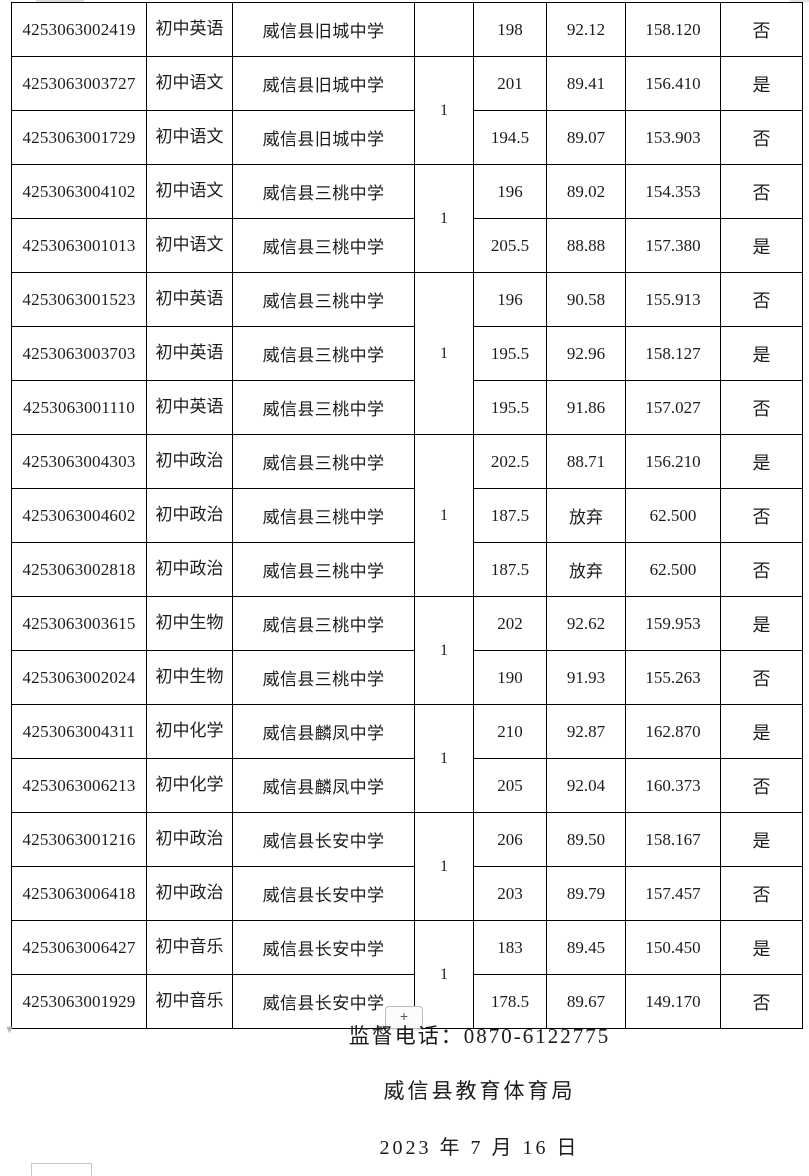 This screenshot has height=1176, width=809. I want to click on cell-interview-score: 89.67, so click(586, 1001).